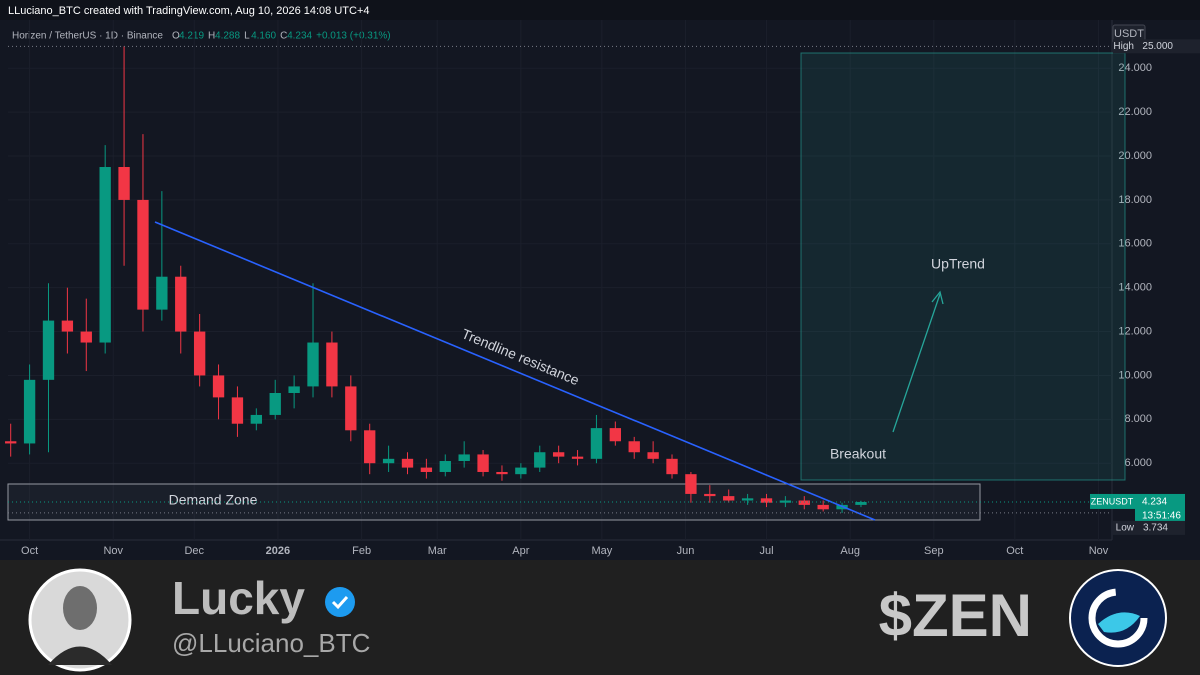 The width and height of the screenshot is (1200, 675). What do you see at coordinates (1135, 288) in the screenshot?
I see `y-tick-label: 14.000` at bounding box center [1135, 288].